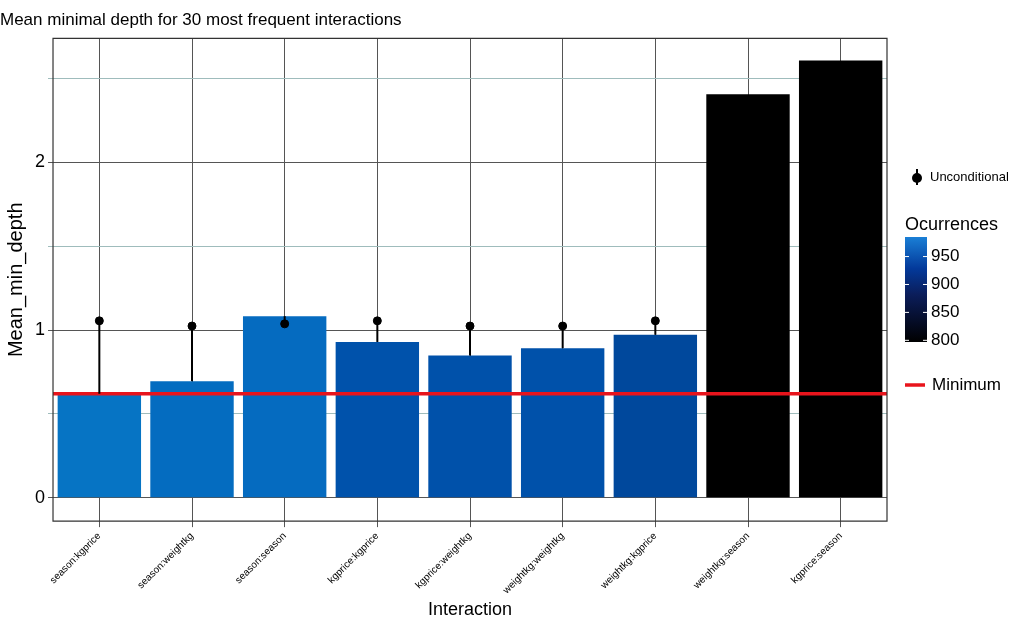 This screenshot has height=621, width=1024. I want to click on x-axis-title: Interaction, so click(470, 609).